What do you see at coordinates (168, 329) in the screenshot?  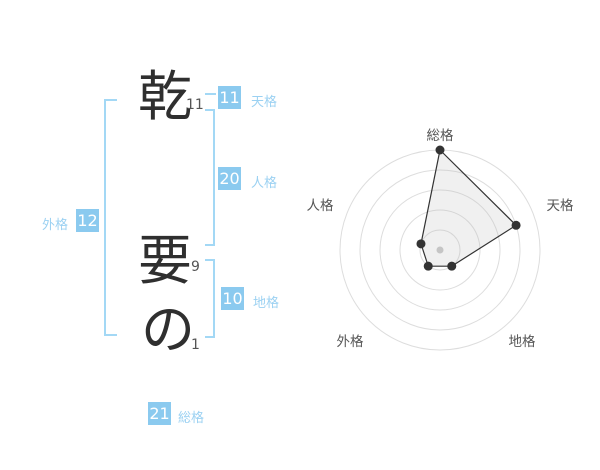 I see `name-character-3: の` at bounding box center [168, 329].